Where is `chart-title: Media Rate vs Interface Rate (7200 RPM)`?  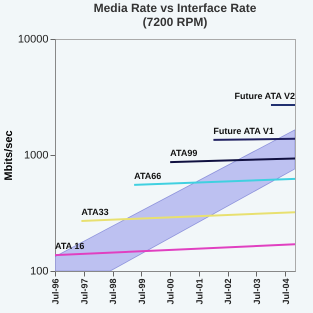
chart-title: Media Rate vs Interface Rate (7200 RPM) is located at coordinates (175, 15).